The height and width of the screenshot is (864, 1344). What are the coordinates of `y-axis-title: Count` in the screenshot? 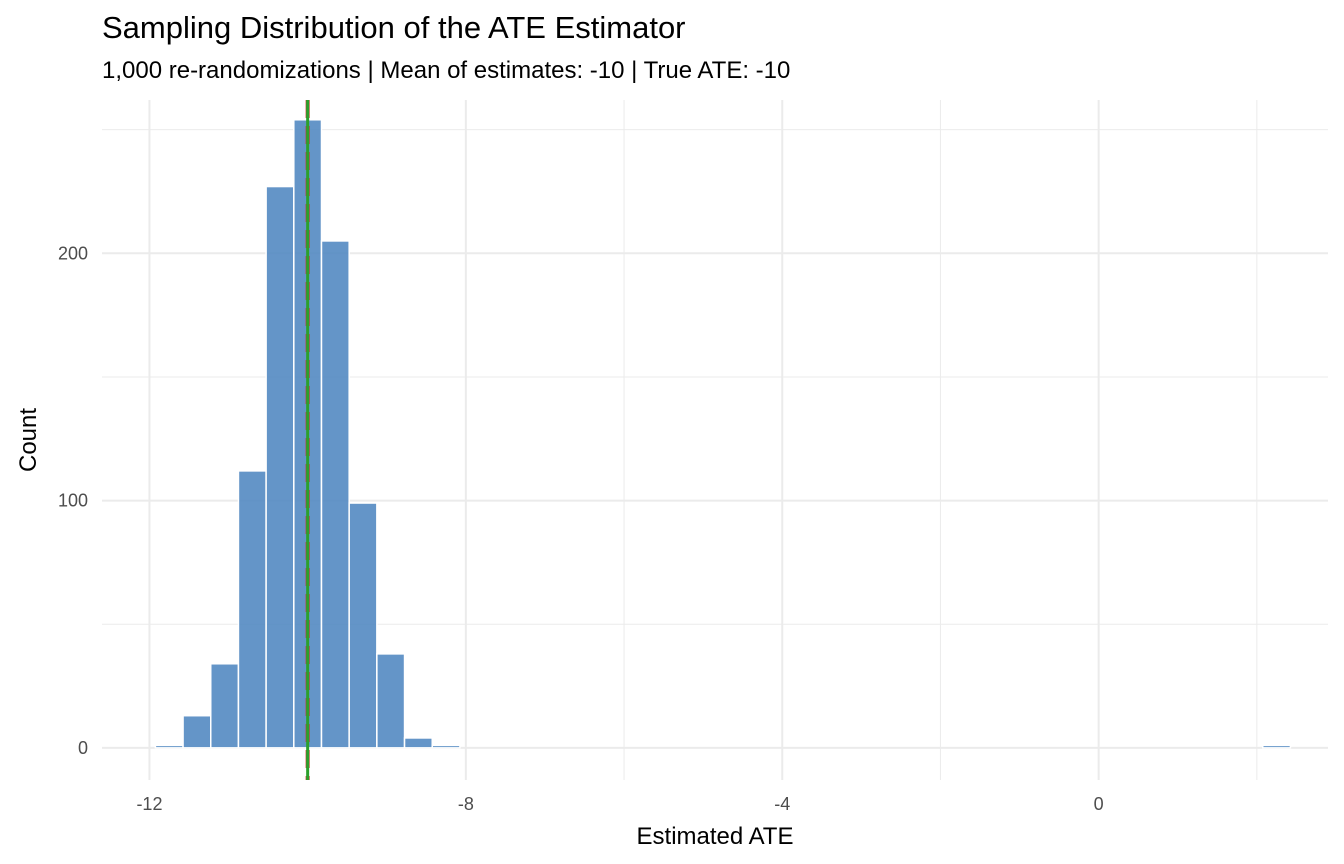 It's located at (28, 440).